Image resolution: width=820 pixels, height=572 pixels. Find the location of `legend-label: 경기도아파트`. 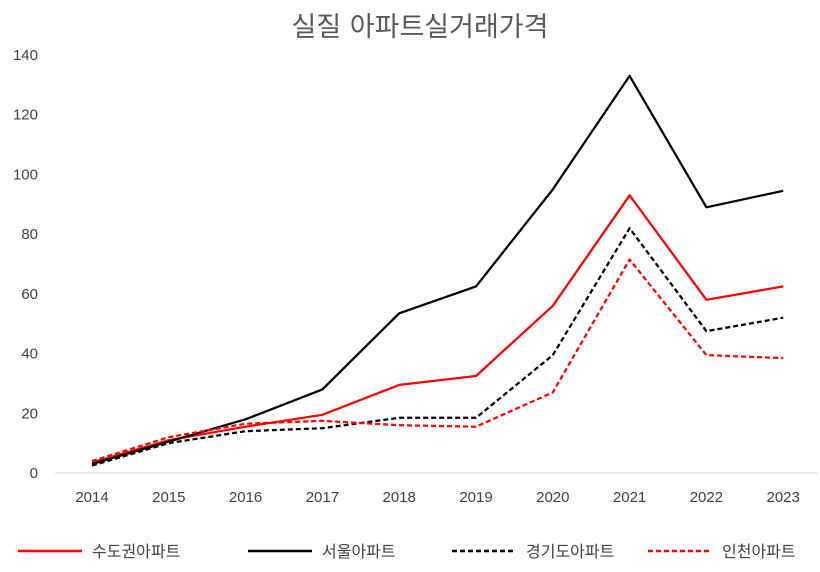

legend-label: 경기도아파트 is located at coordinates (570, 551).